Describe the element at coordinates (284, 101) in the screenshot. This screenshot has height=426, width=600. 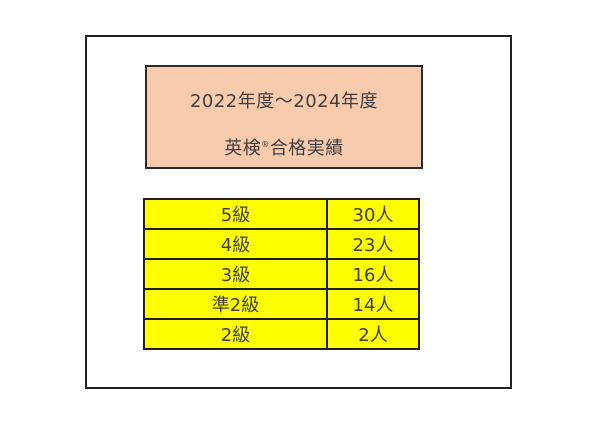
I see `title-line-years: 2022年度～2024年度` at that location.